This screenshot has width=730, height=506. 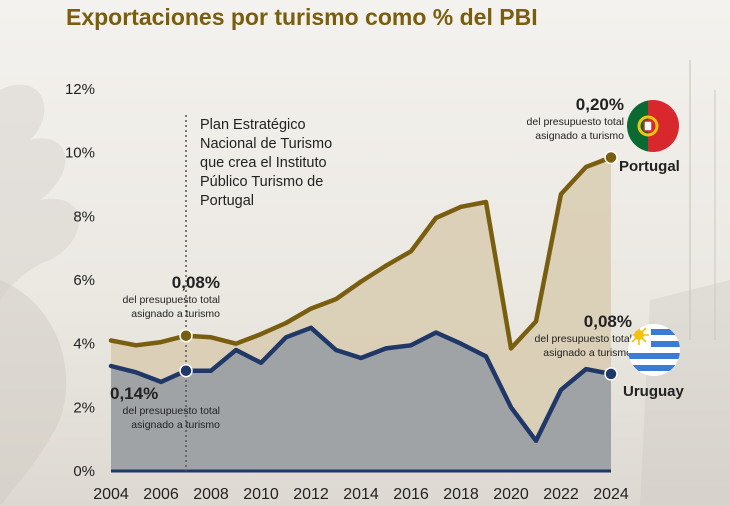 What do you see at coordinates (302, 17) in the screenshot?
I see `chart-title: Exportaciones por turismo como % del PBI` at bounding box center [302, 17].